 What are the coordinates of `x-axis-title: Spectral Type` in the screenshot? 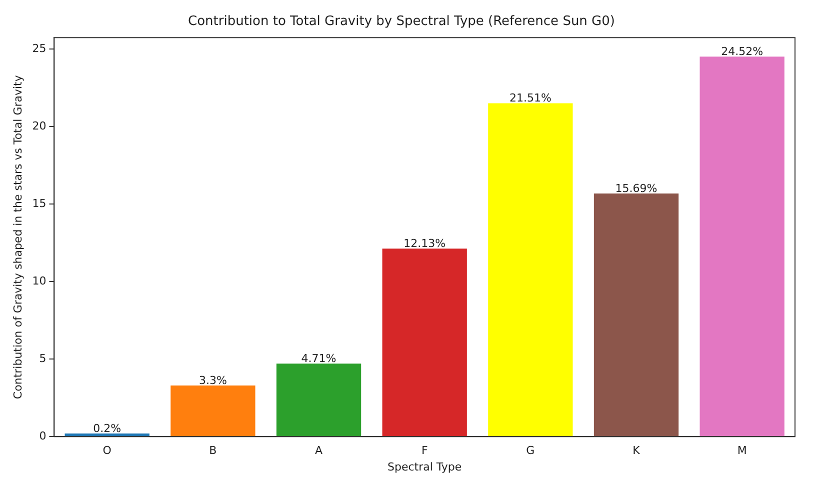 It's located at (425, 467).